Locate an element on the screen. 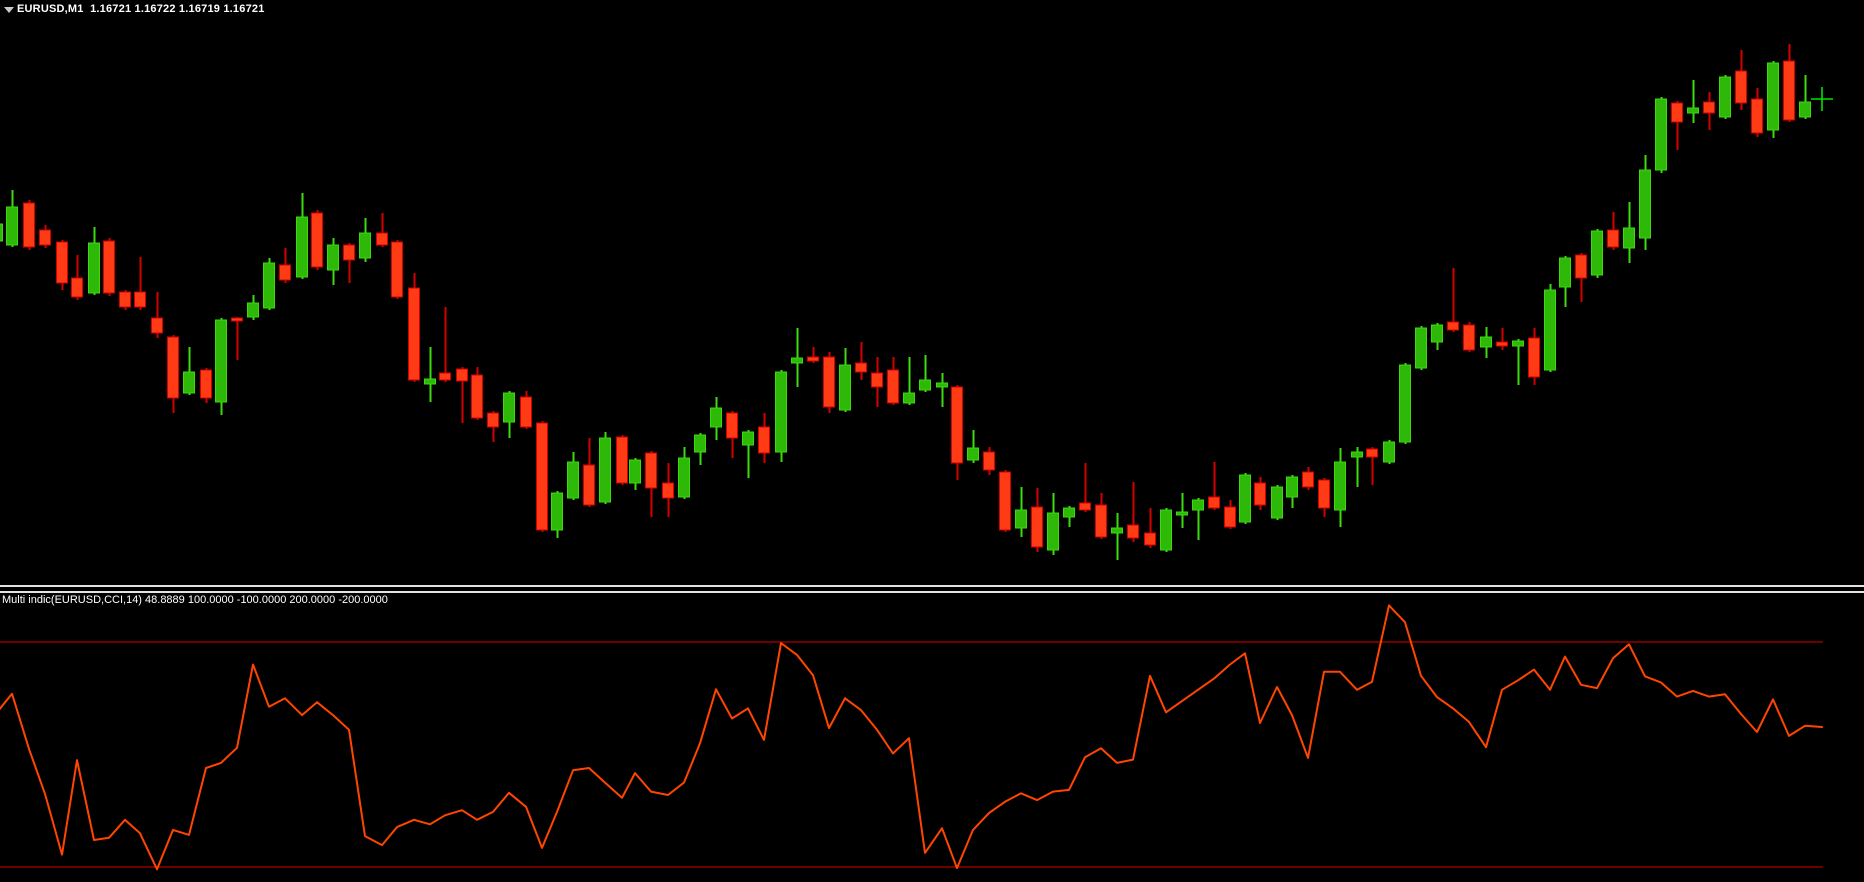 Image resolution: width=1864 pixels, height=882 pixels. pane-separator is located at coordinates (932, 589).